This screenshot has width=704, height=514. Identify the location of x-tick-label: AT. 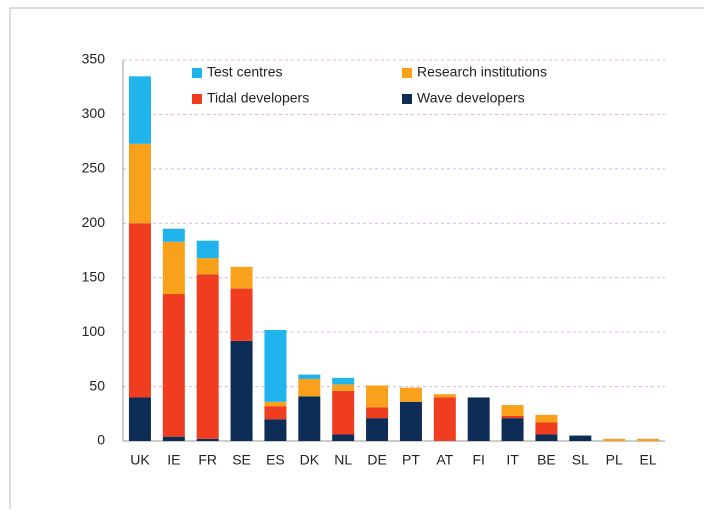
(444, 460).